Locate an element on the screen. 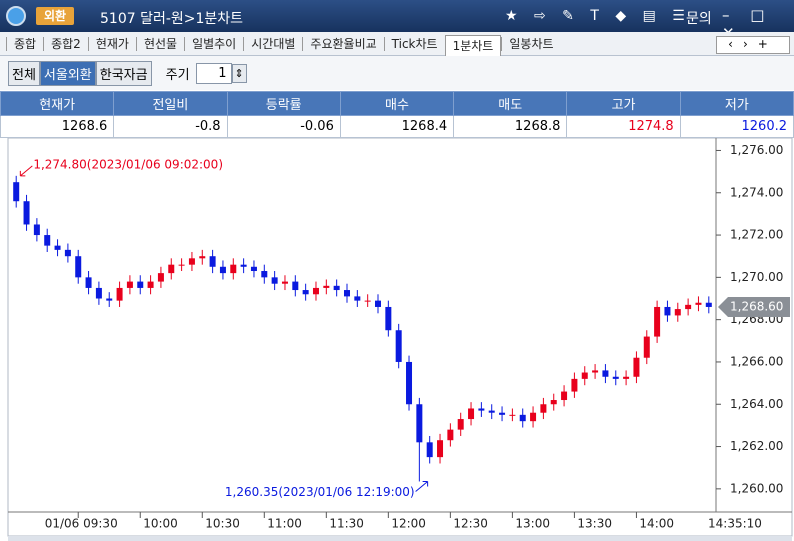 The image size is (794, 541). period-input: 1 is located at coordinates (213, 73).